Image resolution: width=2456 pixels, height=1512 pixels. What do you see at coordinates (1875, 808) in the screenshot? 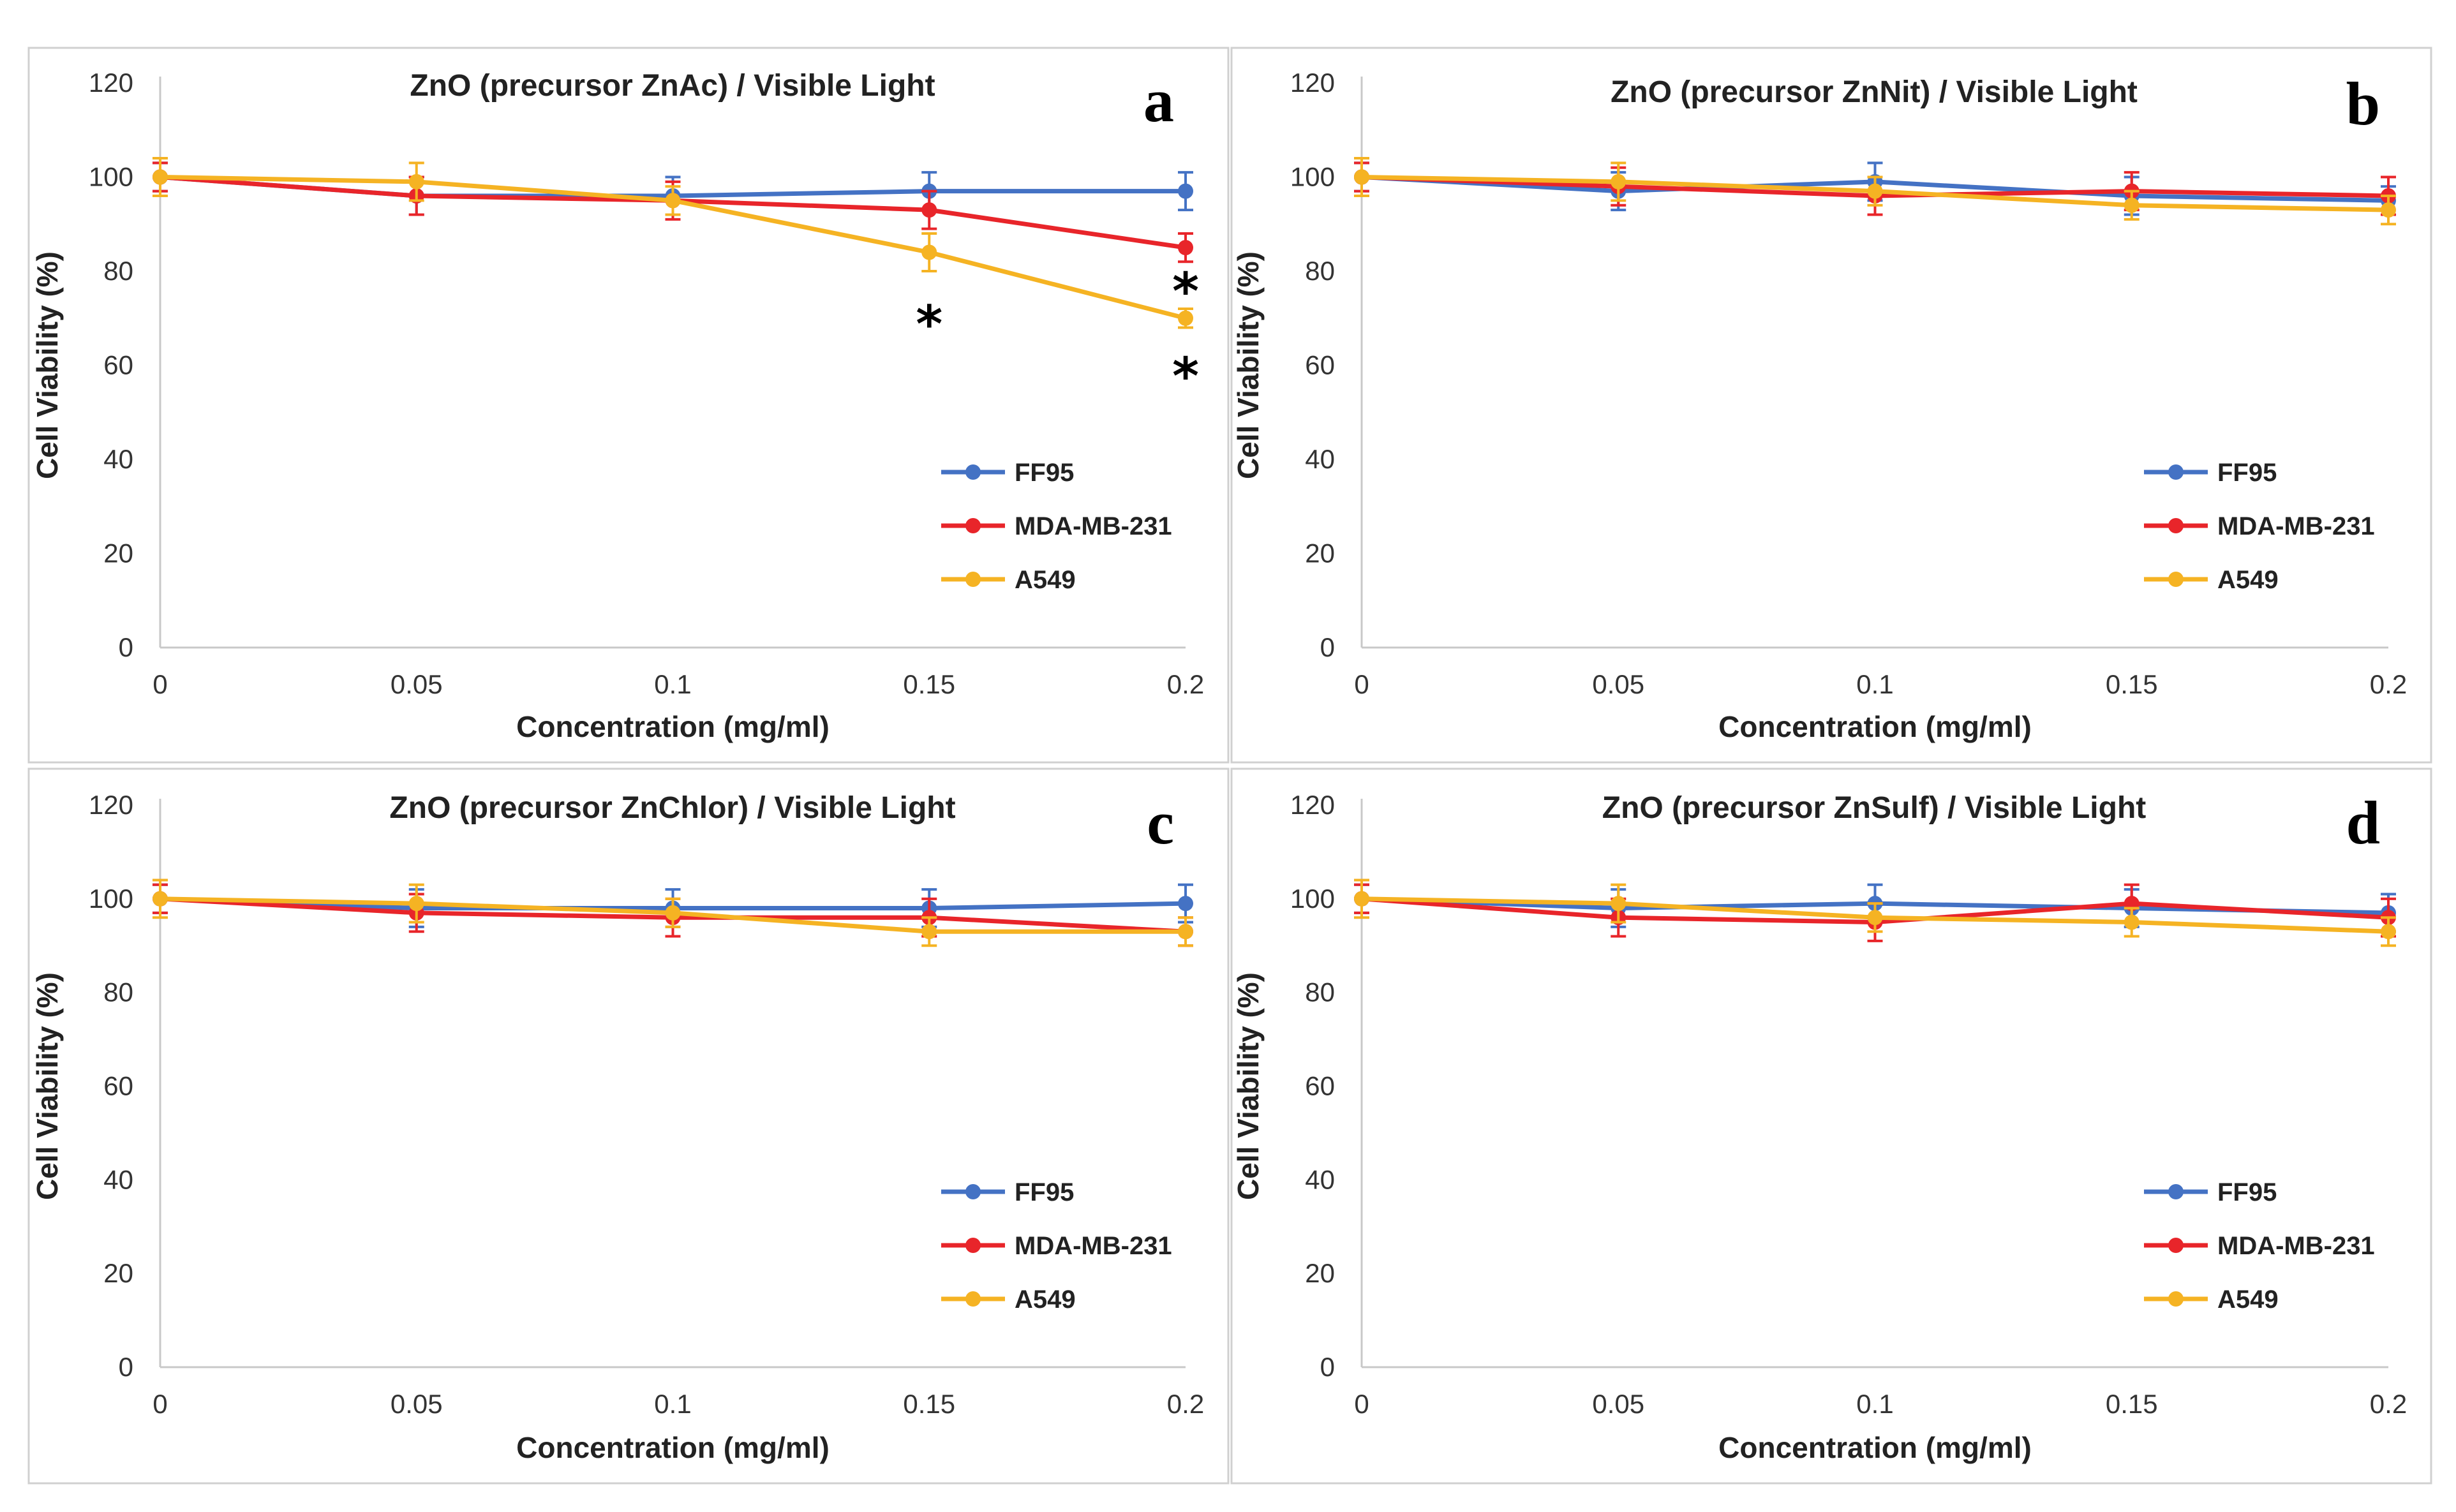
I see `chart-title: ZnO (precursor ZnSulf) / Visible Light` at bounding box center [1875, 808].